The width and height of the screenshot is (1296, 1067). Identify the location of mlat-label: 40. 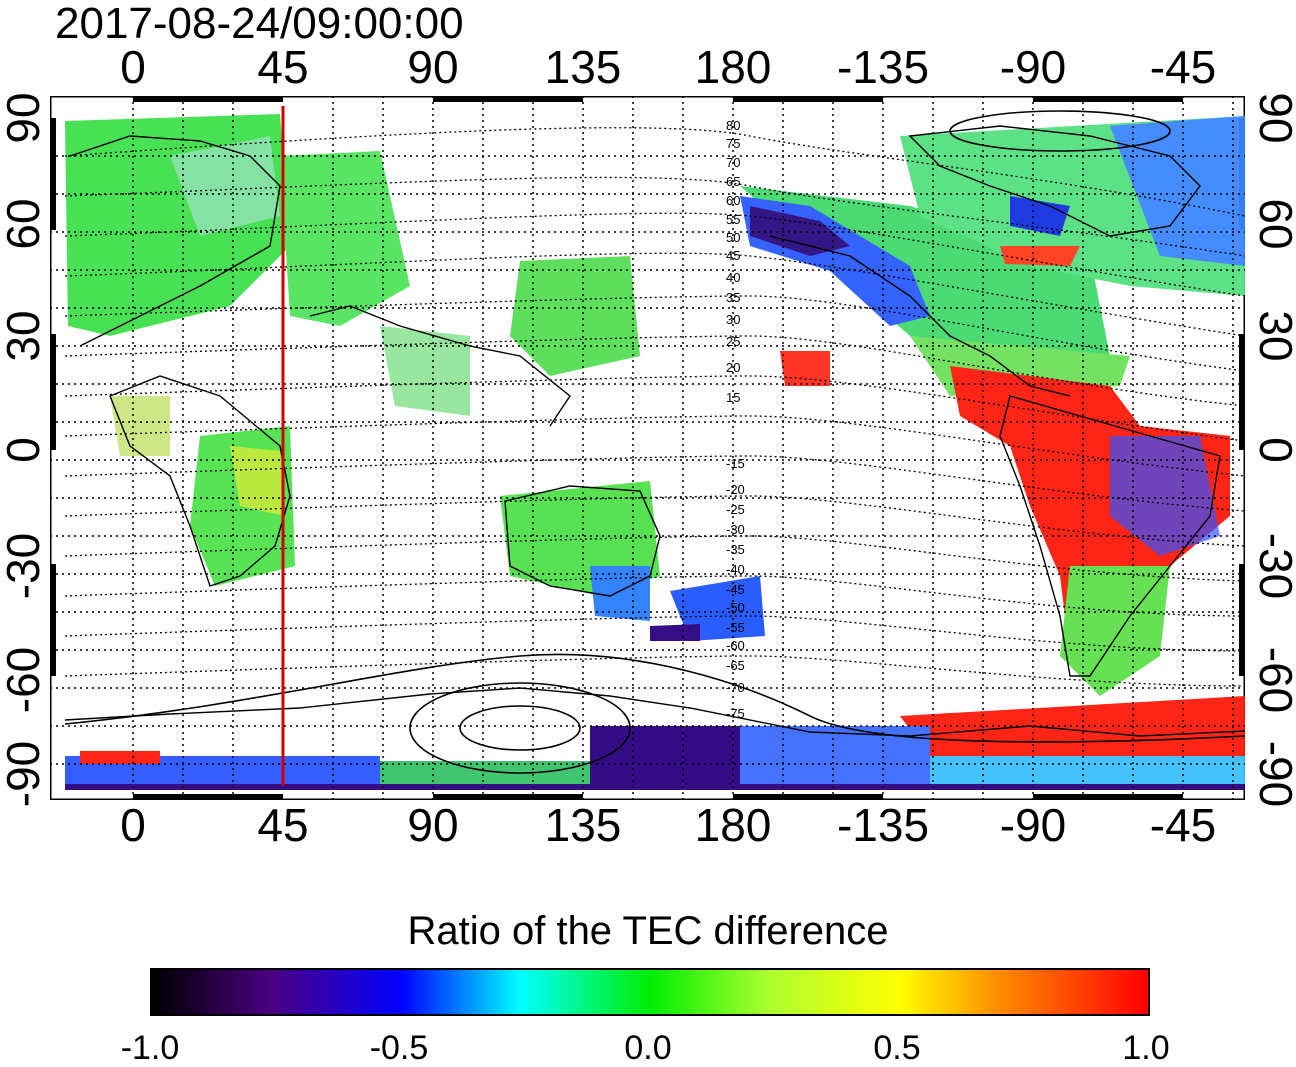
(733, 277).